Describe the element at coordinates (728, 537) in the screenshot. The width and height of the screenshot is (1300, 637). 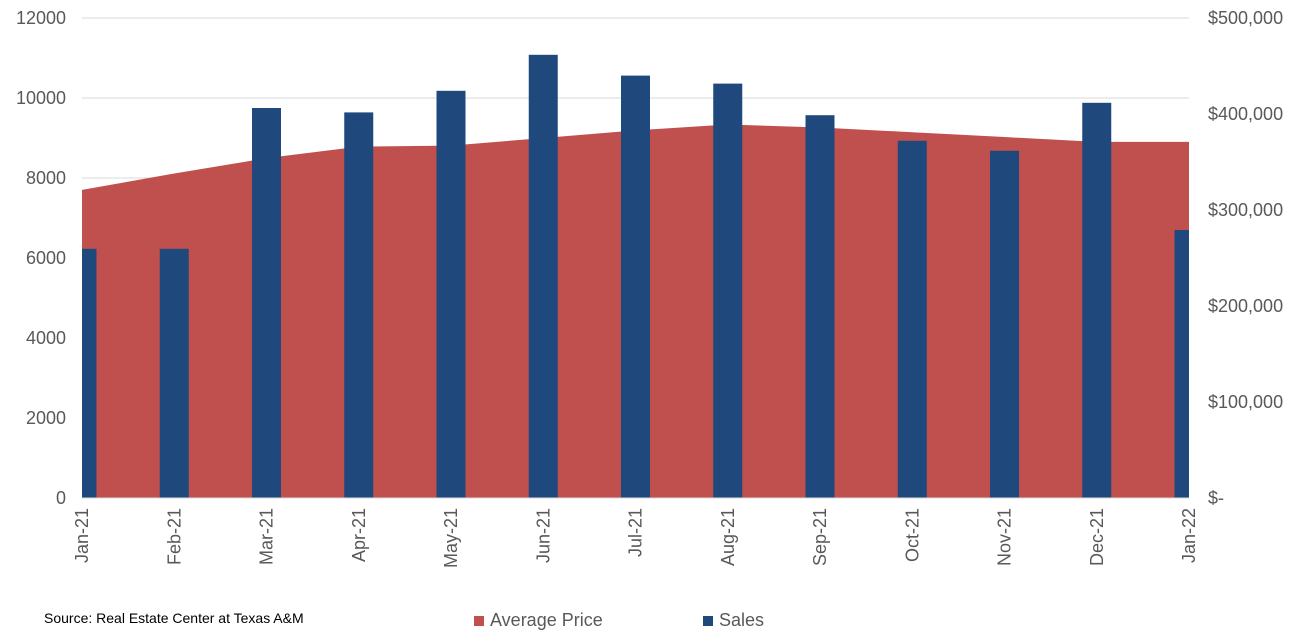
I see `x-tick-label: Aug-21` at that location.